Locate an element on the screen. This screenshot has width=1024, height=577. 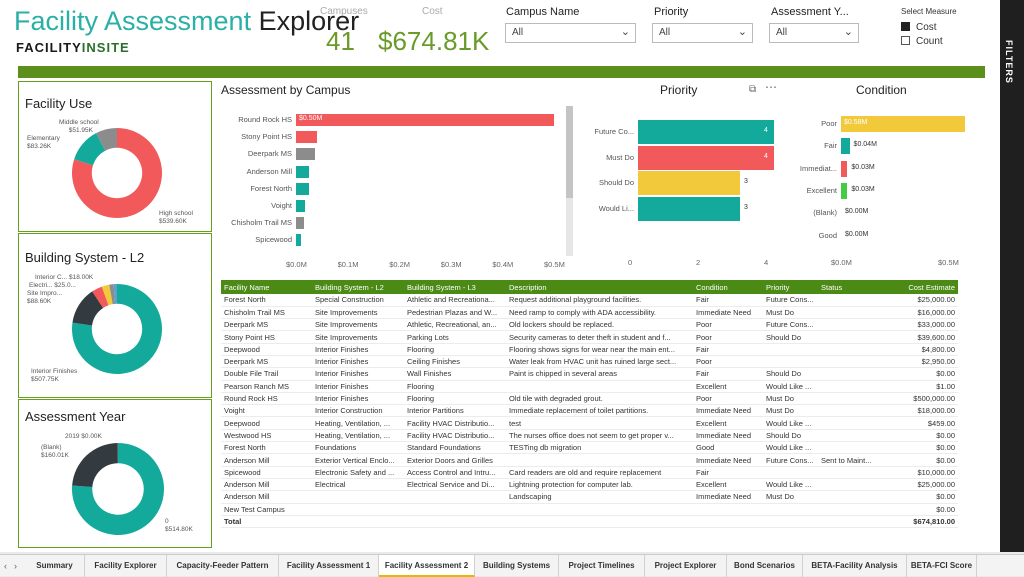
filters-pane-toggle: FILTERS is located at coordinates (1012, 276).